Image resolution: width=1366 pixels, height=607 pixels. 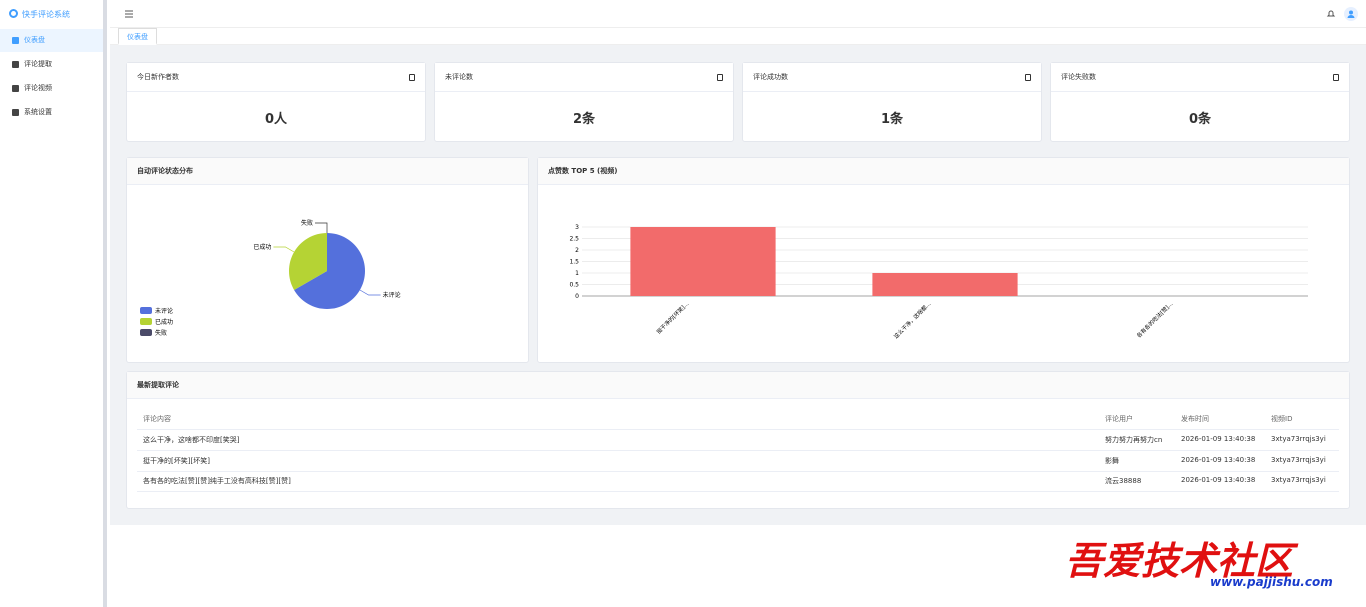 What do you see at coordinates (892, 119) in the screenshot?
I see `stat-value: 1条` at bounding box center [892, 119].